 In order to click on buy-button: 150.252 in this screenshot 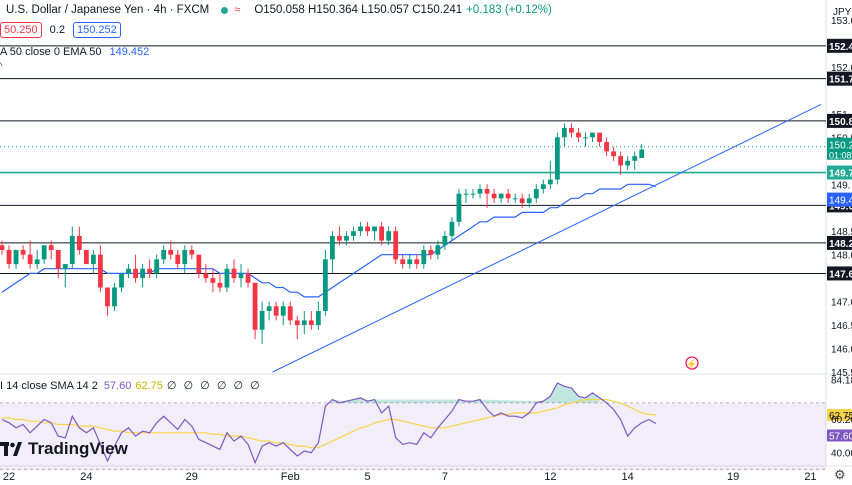, I will do `click(96, 30)`.